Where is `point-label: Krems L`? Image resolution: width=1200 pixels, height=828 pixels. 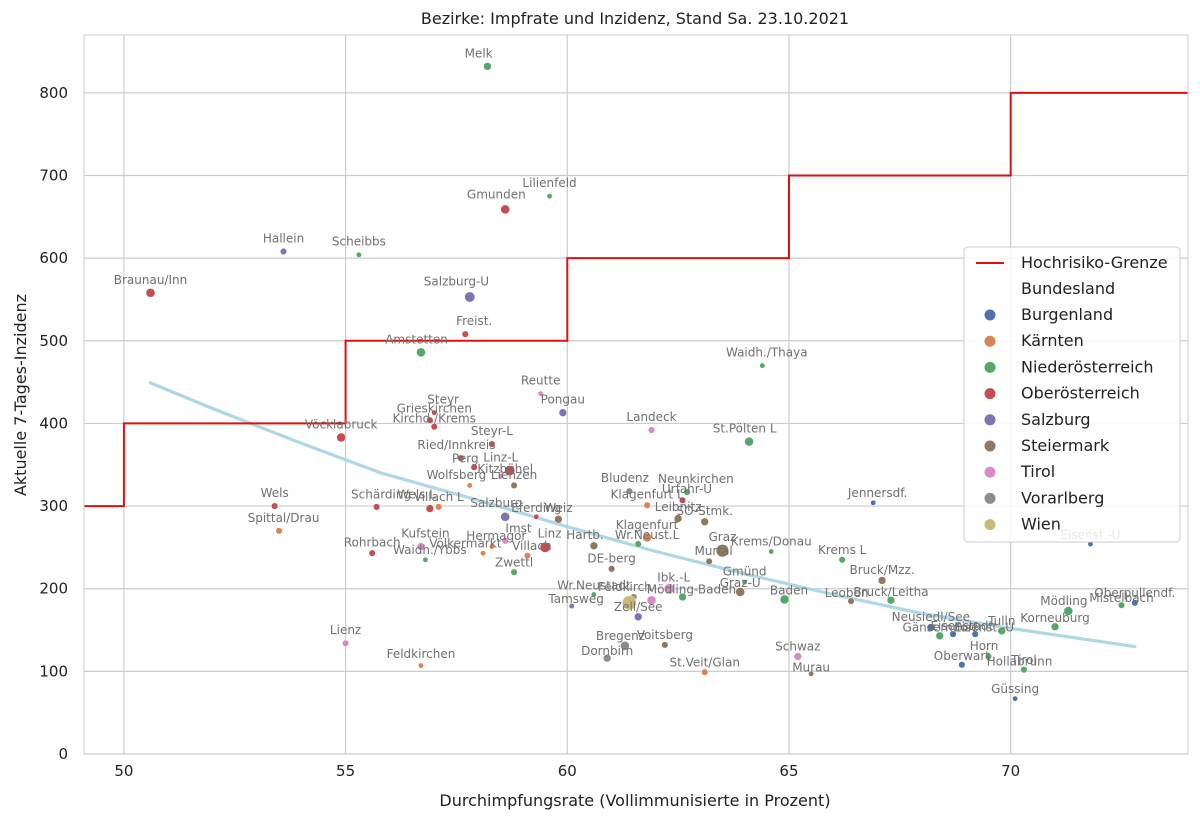
point-label: Krems L is located at coordinates (842, 550).